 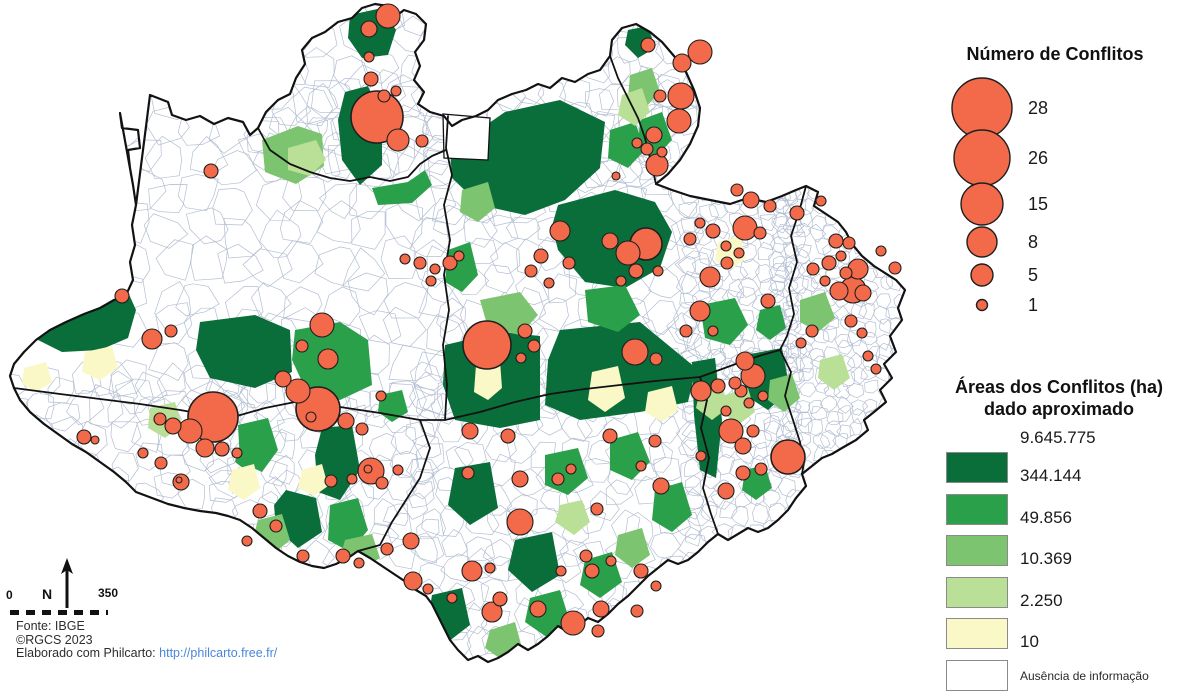 I want to click on north-indicator: N, so click(x=81, y=586).